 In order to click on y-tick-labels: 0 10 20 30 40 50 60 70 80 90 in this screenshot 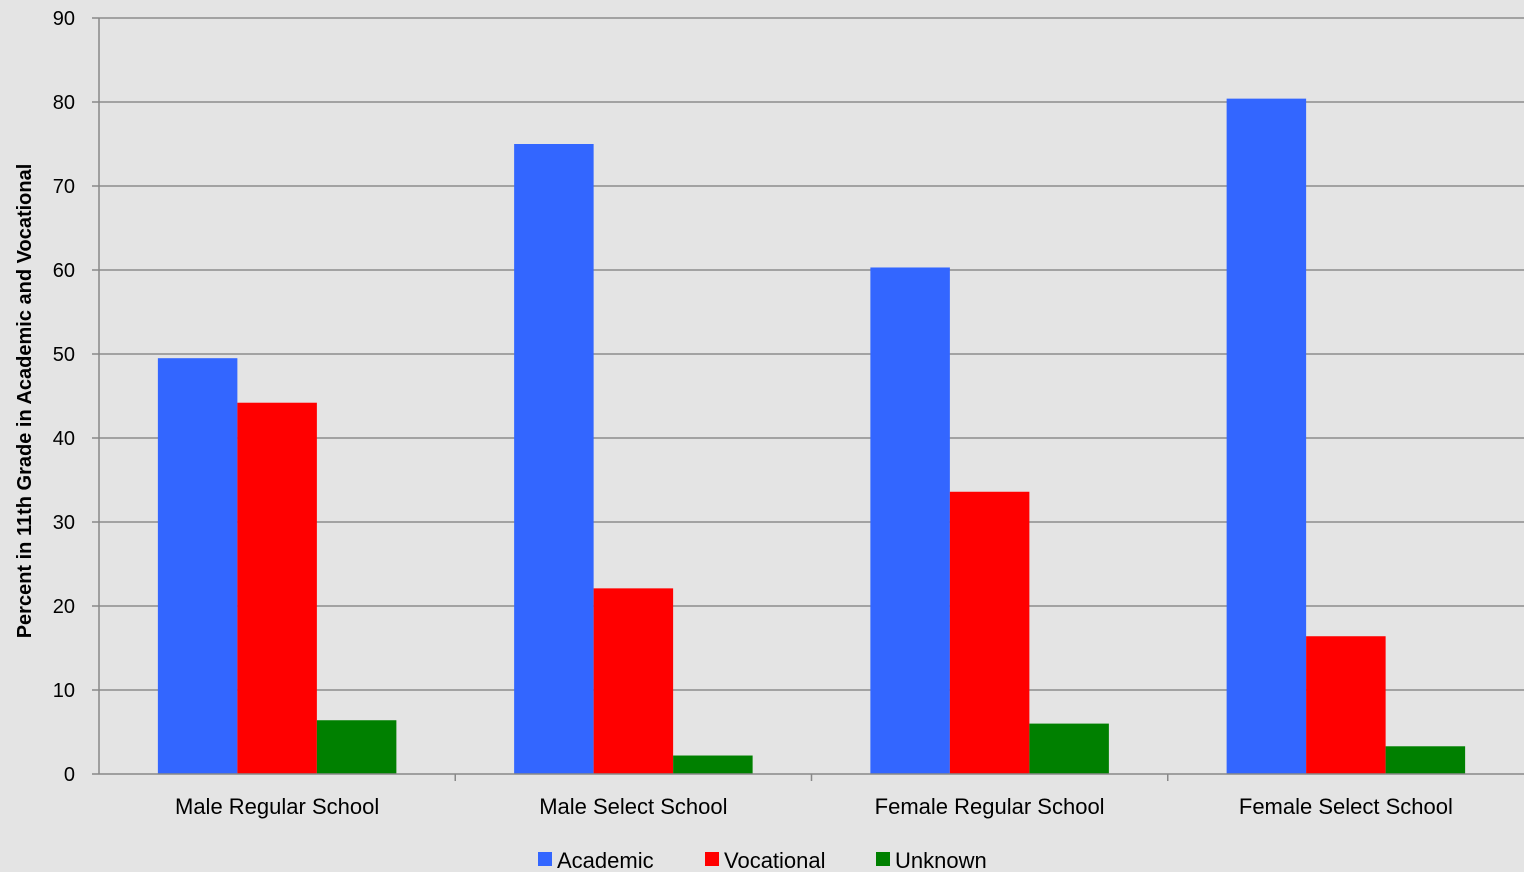, I will do `click(76, 397)`.